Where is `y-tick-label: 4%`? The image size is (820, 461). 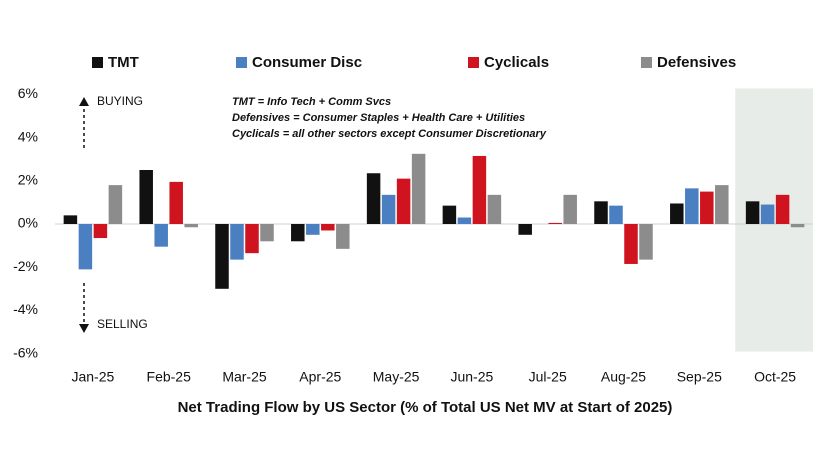
y-tick-label: 4% is located at coordinates (28, 136).